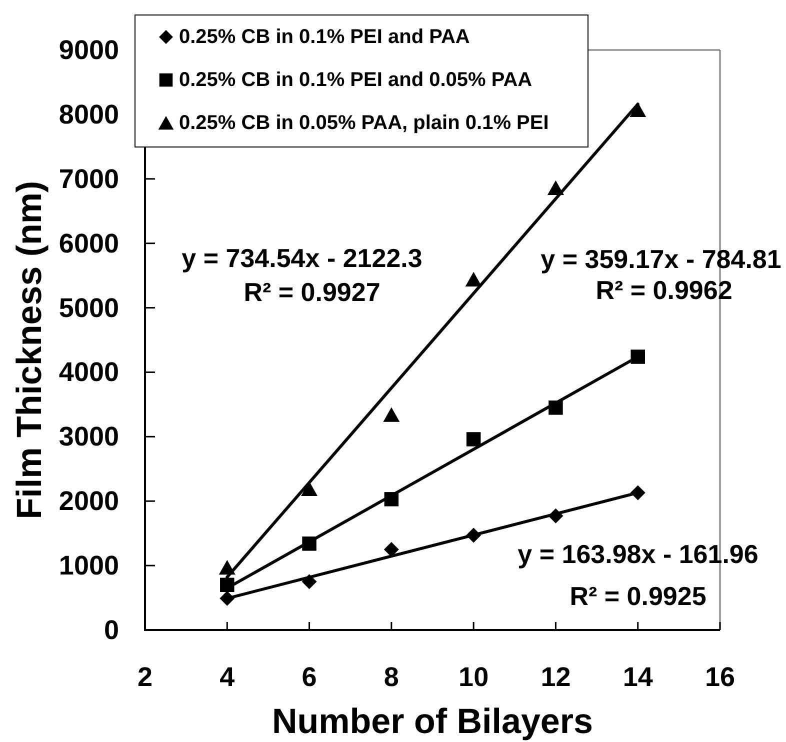 Image resolution: width=786 pixels, height=742 pixels. I want to click on y-tick-label: 9000, so click(88, 50).